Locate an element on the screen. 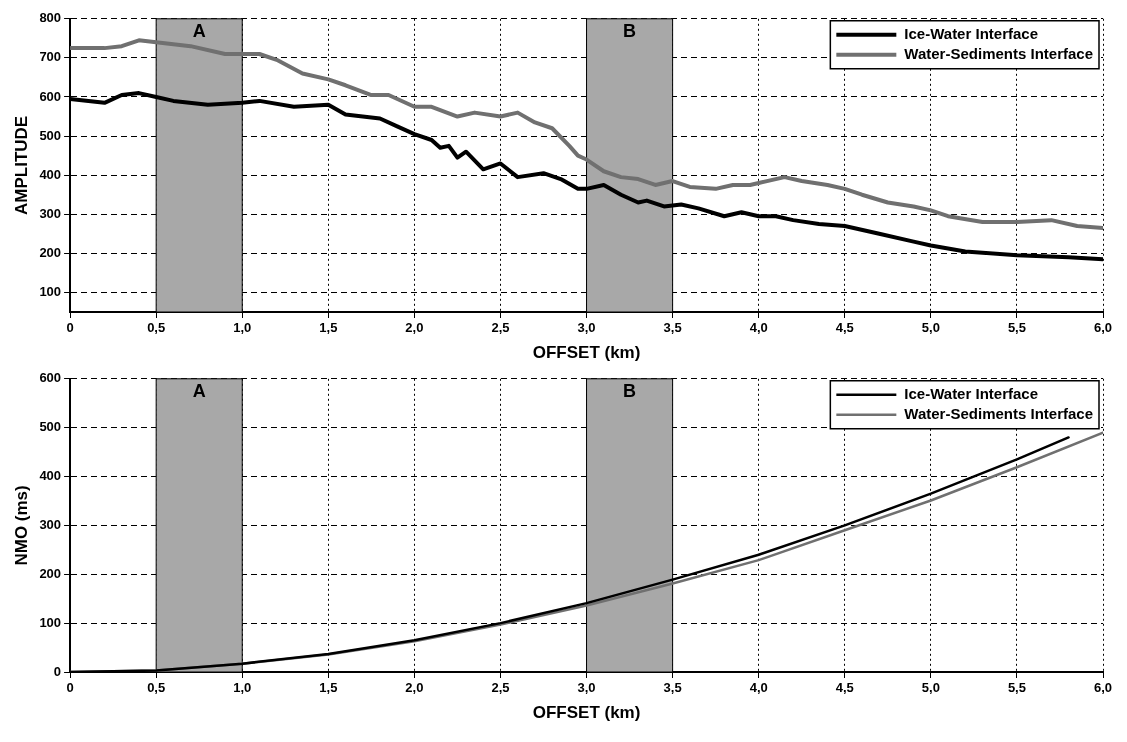  y-tick-label: 800 is located at coordinates (50, 18).